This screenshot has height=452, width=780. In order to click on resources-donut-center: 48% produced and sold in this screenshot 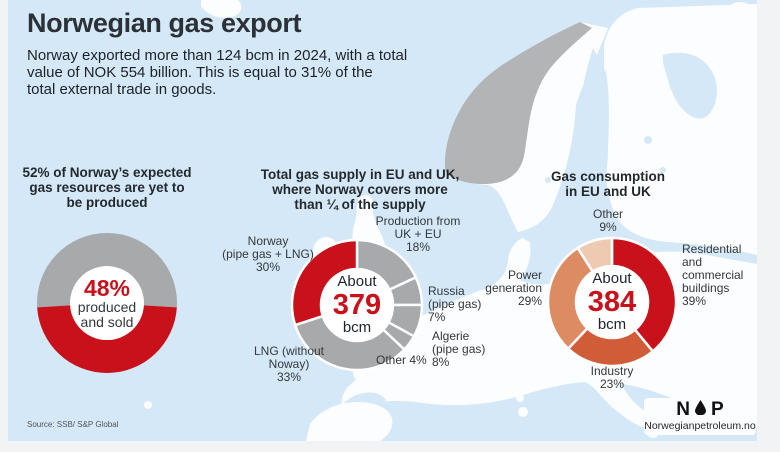, I will do `click(107, 303)`.